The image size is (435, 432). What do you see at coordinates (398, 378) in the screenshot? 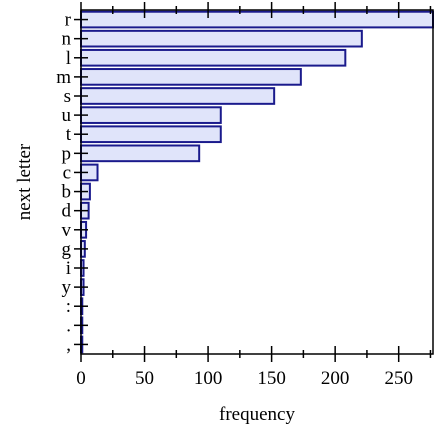
I see `x-tick-label: 250` at bounding box center [398, 378].